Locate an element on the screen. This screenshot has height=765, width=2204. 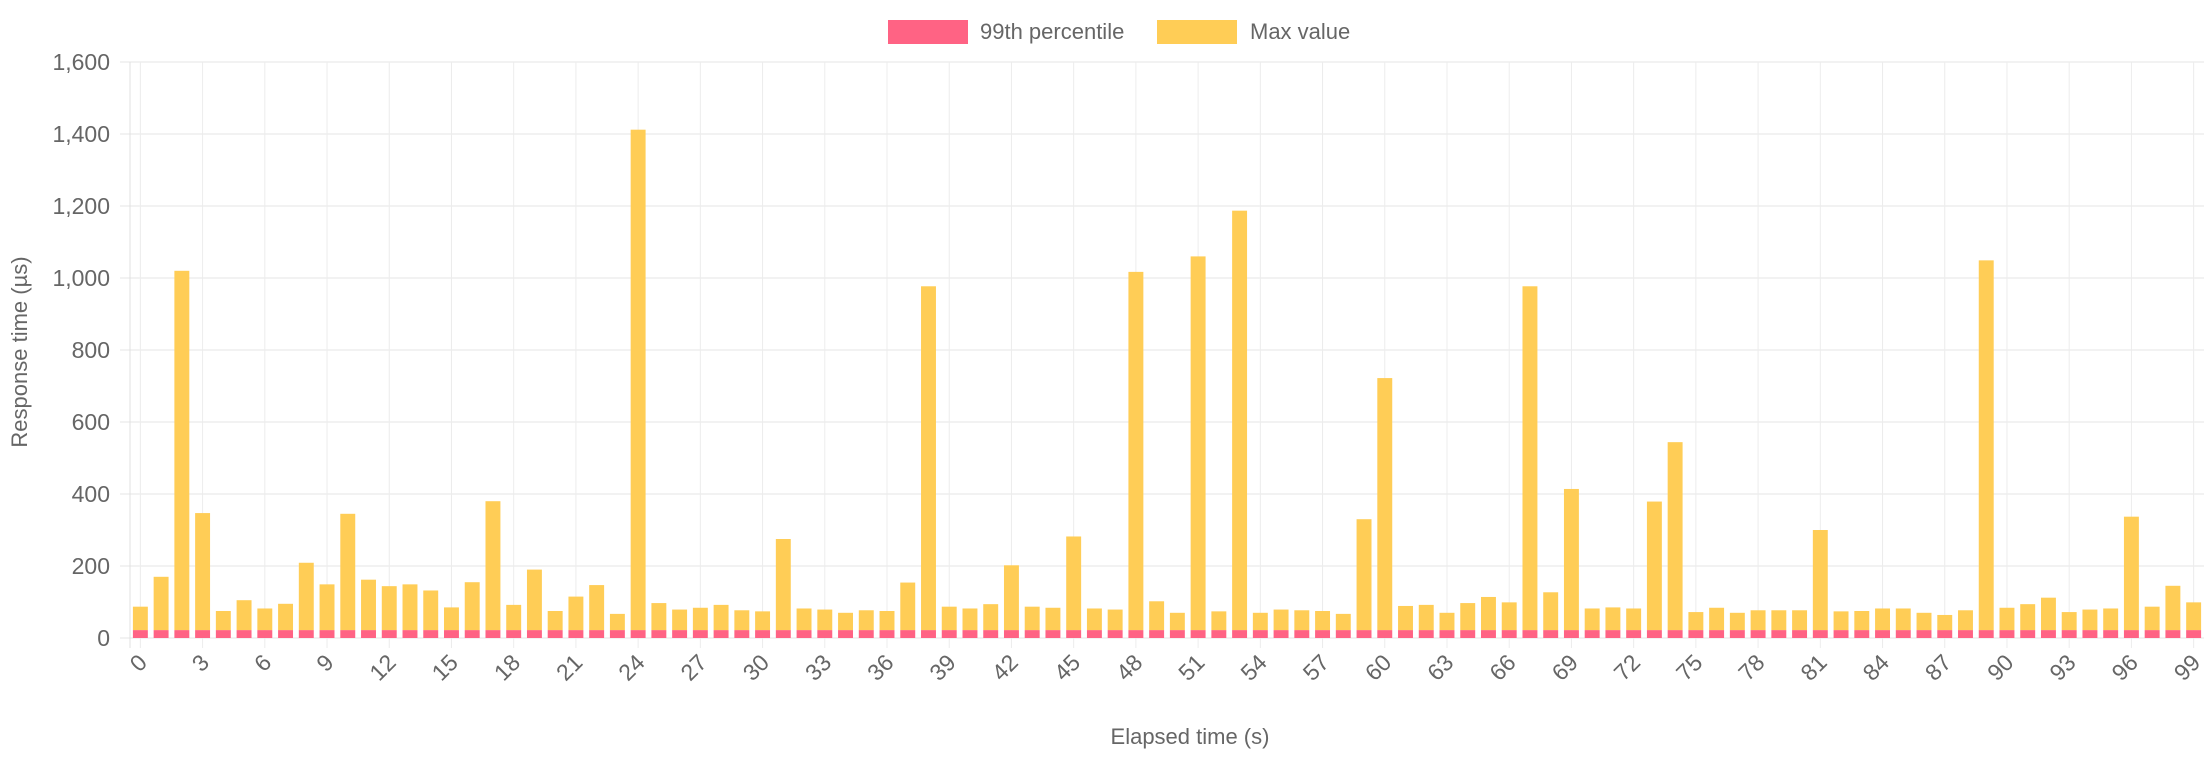
legend: 99th percentile Max value is located at coordinates (1119, 31).